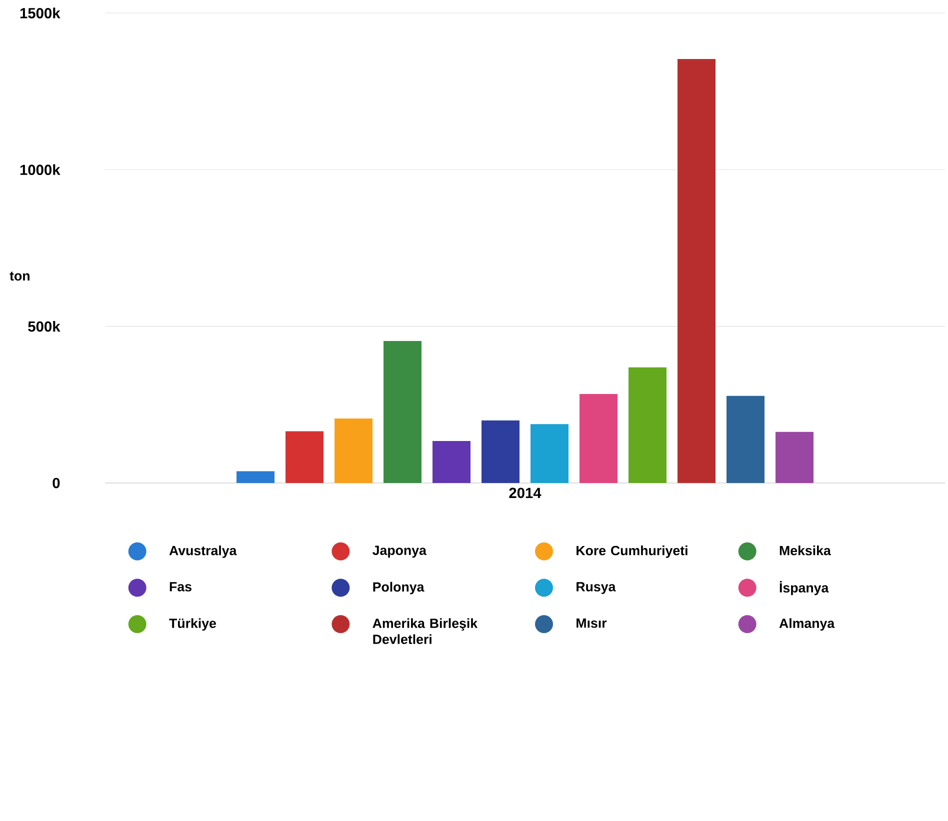  I want to click on legend-label: Avustralya, so click(203, 552).